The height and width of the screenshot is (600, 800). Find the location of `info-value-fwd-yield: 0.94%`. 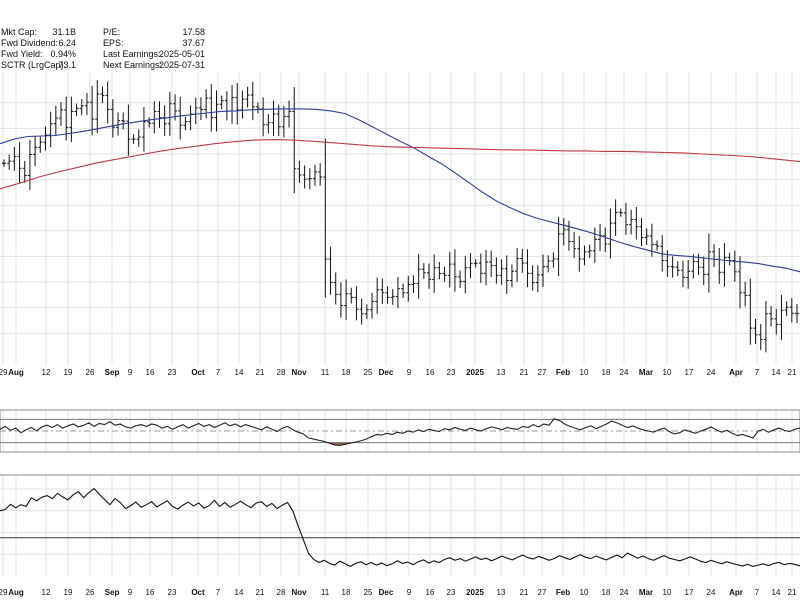

info-value-fwd-yield: 0.94% is located at coordinates (63, 54).